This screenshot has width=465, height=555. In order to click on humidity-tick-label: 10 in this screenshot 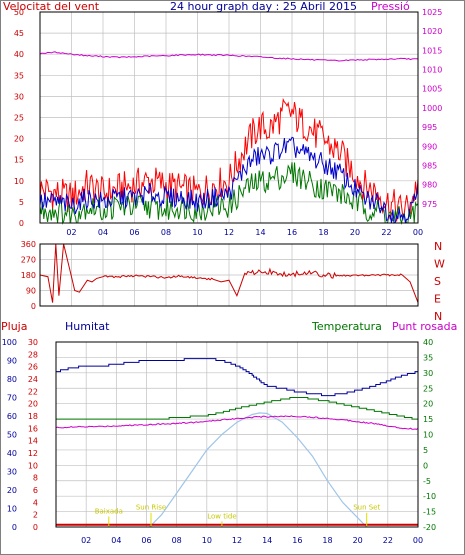, I will do `click(12, 509)`.